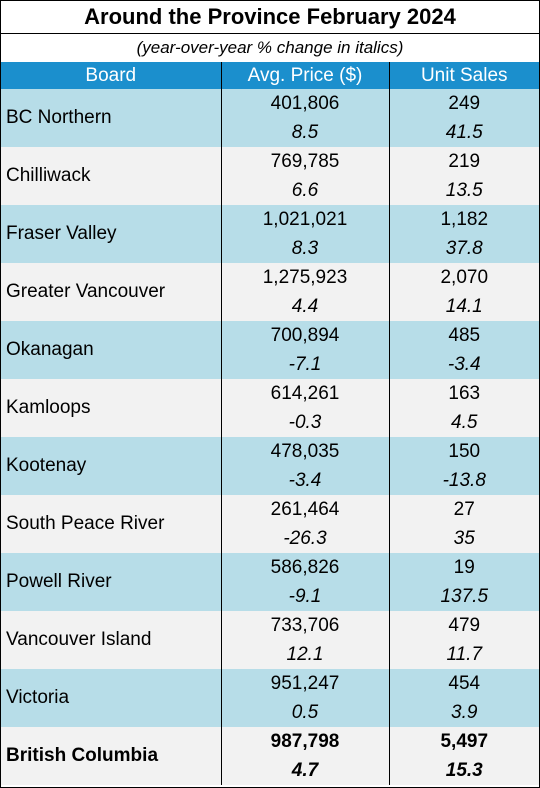  What do you see at coordinates (304, 335) in the screenshot?
I see `avg-price-value: 700,894` at bounding box center [304, 335].